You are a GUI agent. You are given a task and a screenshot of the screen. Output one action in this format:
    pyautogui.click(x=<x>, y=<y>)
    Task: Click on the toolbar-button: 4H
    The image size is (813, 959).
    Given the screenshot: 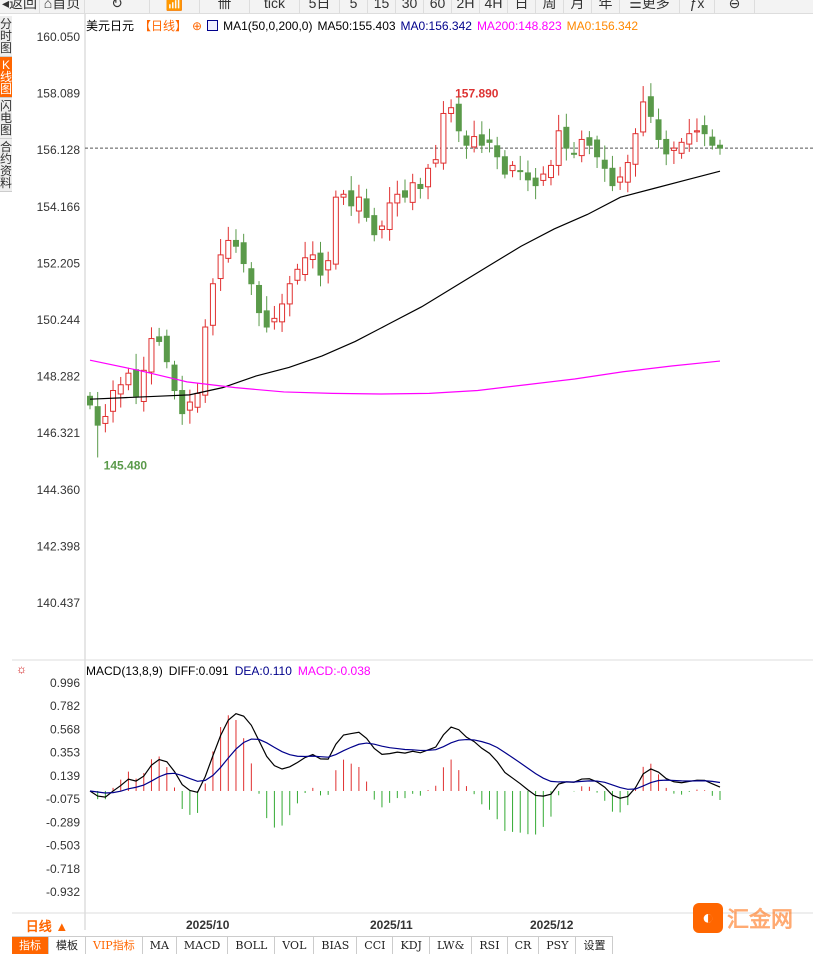 What is the action you would take?
    pyautogui.click(x=494, y=6)
    